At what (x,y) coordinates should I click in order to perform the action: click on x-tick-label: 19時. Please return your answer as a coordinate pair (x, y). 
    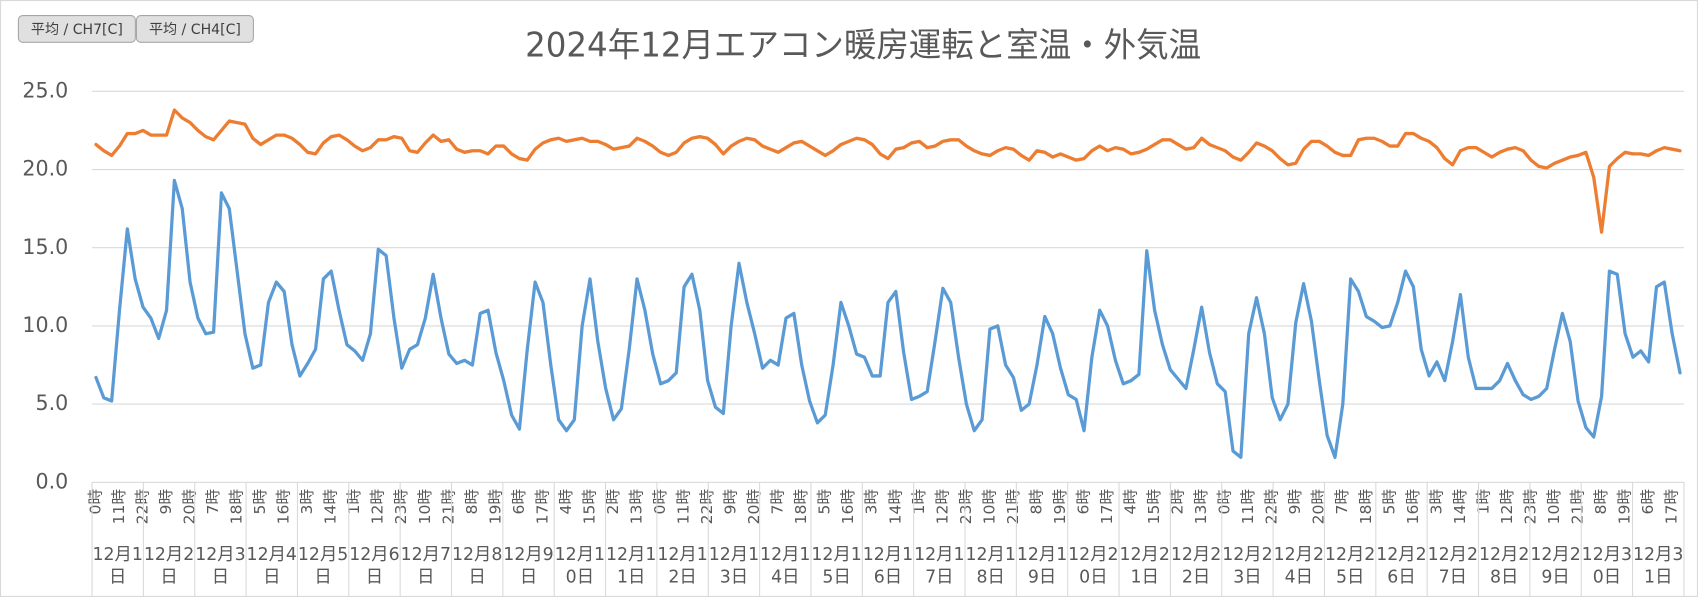
    Looking at the image, I should click on (496, 506).